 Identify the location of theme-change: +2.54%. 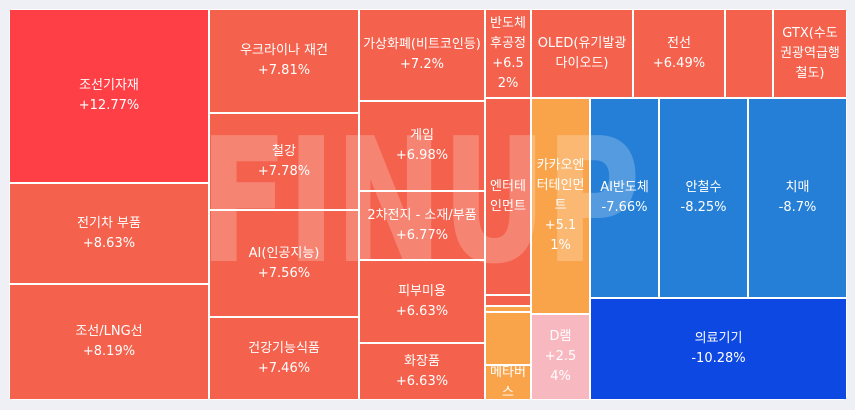
(560, 366).